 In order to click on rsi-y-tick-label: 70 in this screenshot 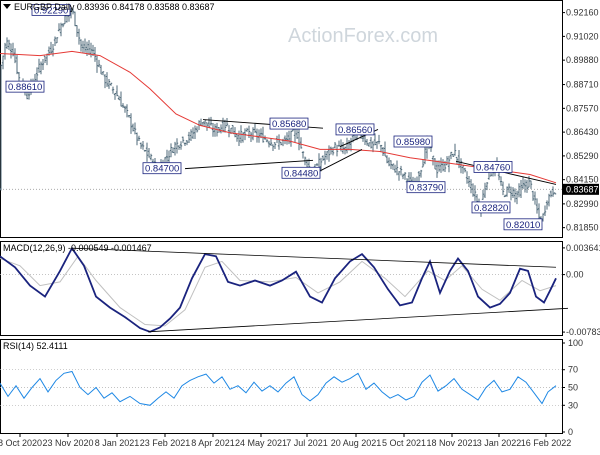, I will do `click(573, 370)`.